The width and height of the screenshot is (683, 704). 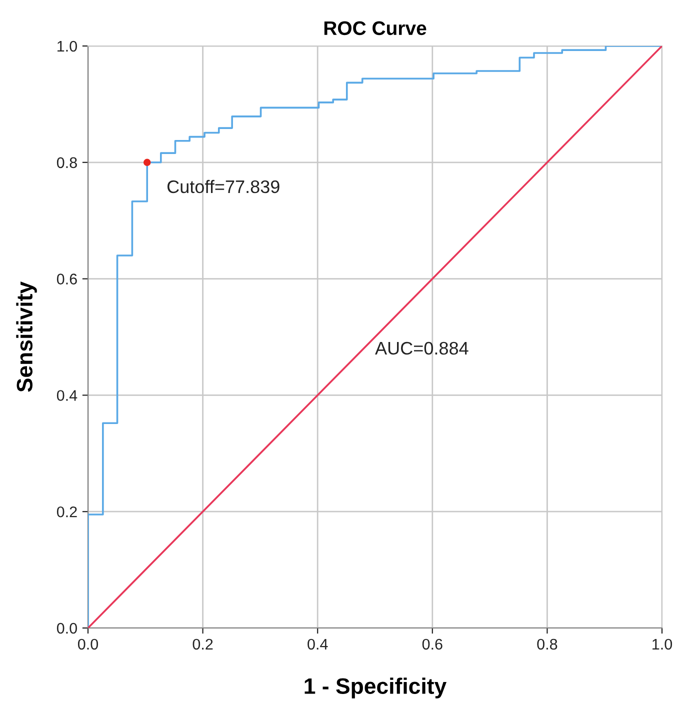 What do you see at coordinates (66, 628) in the screenshot?
I see `y-tick-label: 0.0` at bounding box center [66, 628].